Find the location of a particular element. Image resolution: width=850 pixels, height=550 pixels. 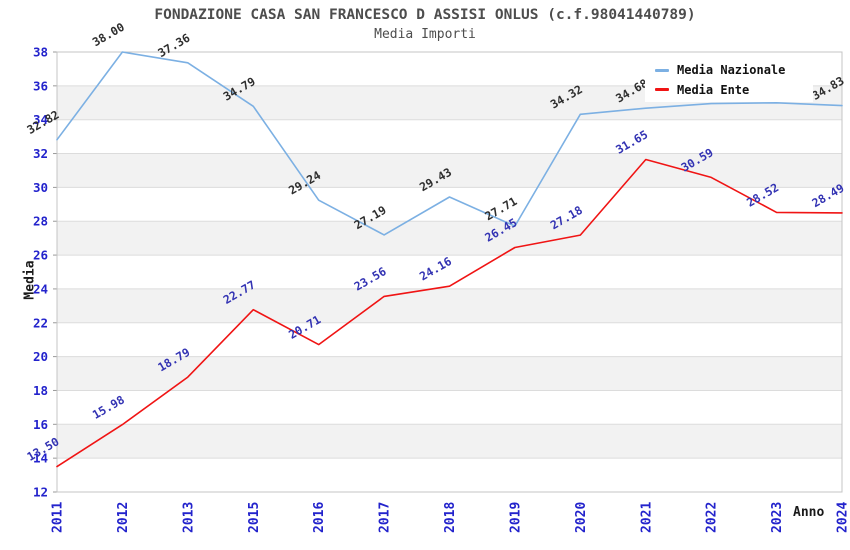

legend-label-media-nazionale: Media Nazionale is located at coordinates (731, 70).